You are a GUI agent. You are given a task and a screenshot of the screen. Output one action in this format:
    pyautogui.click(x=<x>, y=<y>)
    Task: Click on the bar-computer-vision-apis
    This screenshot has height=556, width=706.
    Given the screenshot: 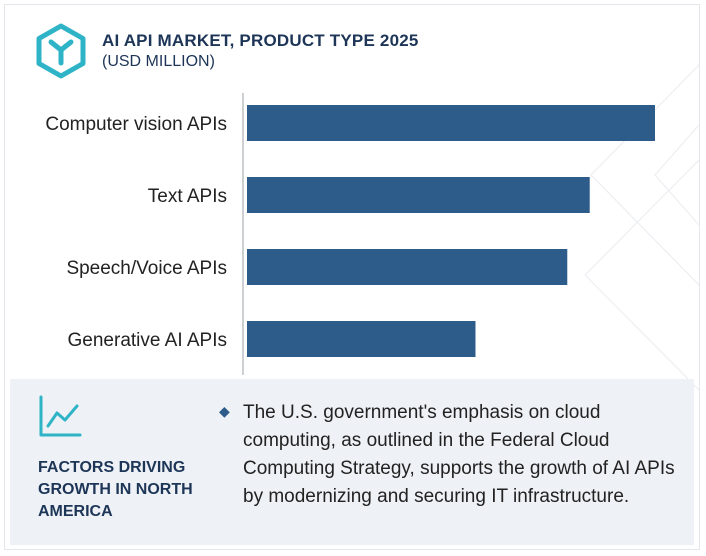 What is the action you would take?
    pyautogui.click(x=451, y=123)
    